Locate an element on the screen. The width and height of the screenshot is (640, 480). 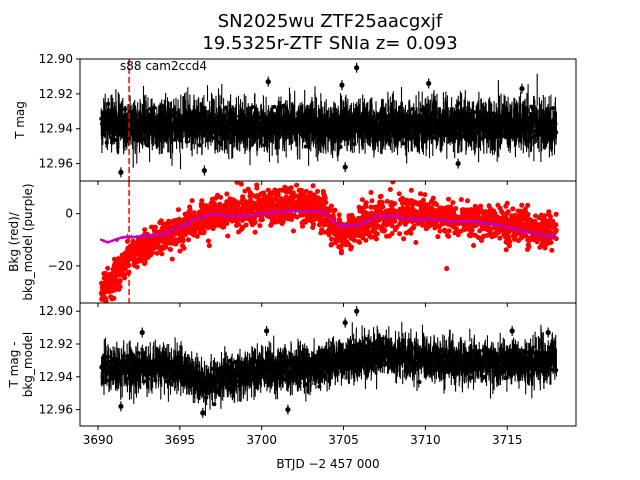
y-axis-label-line: Bkg (red)/ is located at coordinates (14, 241).